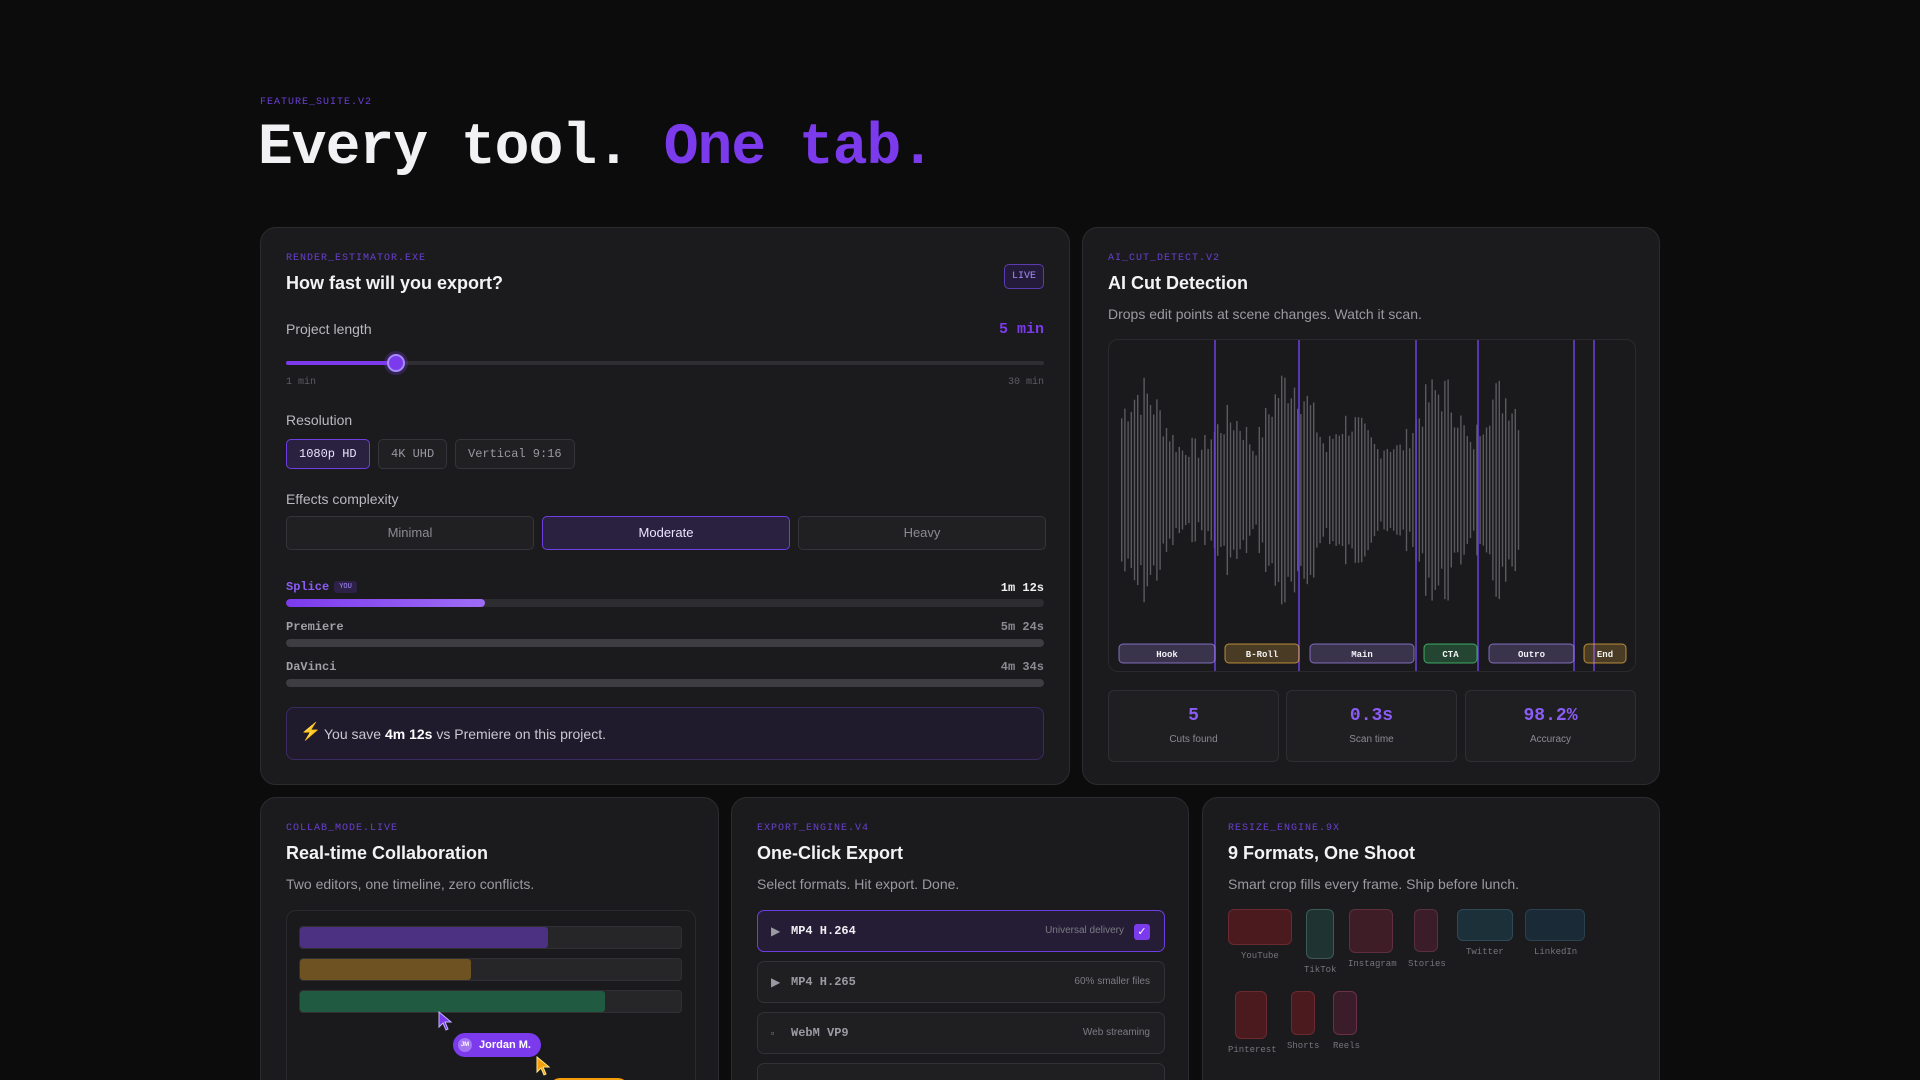 This screenshot has height=1080, width=1920. I want to click on slider-thumb, so click(395, 363).